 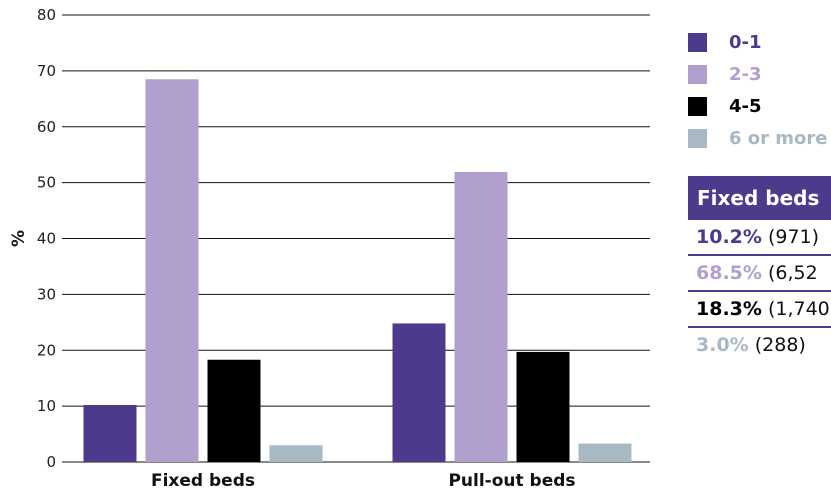 What do you see at coordinates (46, 350) in the screenshot?
I see `y-tick-label: 20` at bounding box center [46, 350].